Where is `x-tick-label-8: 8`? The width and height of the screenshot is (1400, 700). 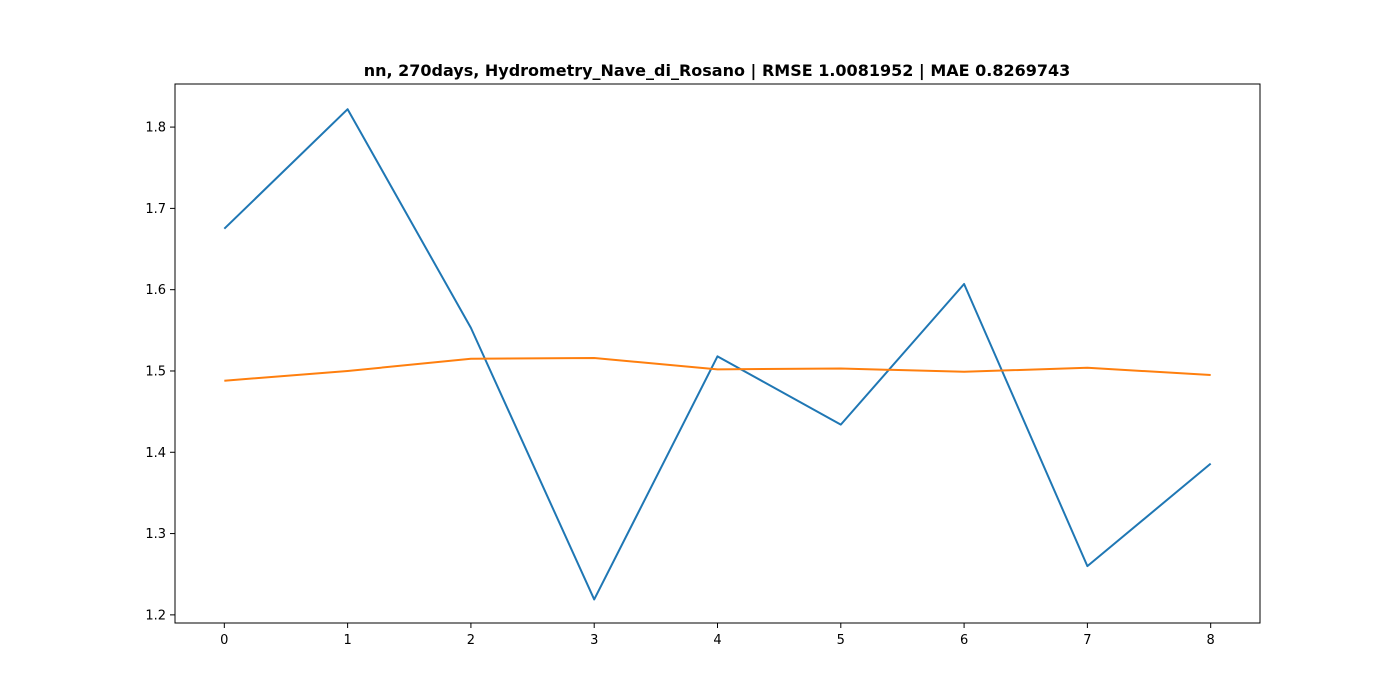 x-tick-label-8: 8 is located at coordinates (1211, 640).